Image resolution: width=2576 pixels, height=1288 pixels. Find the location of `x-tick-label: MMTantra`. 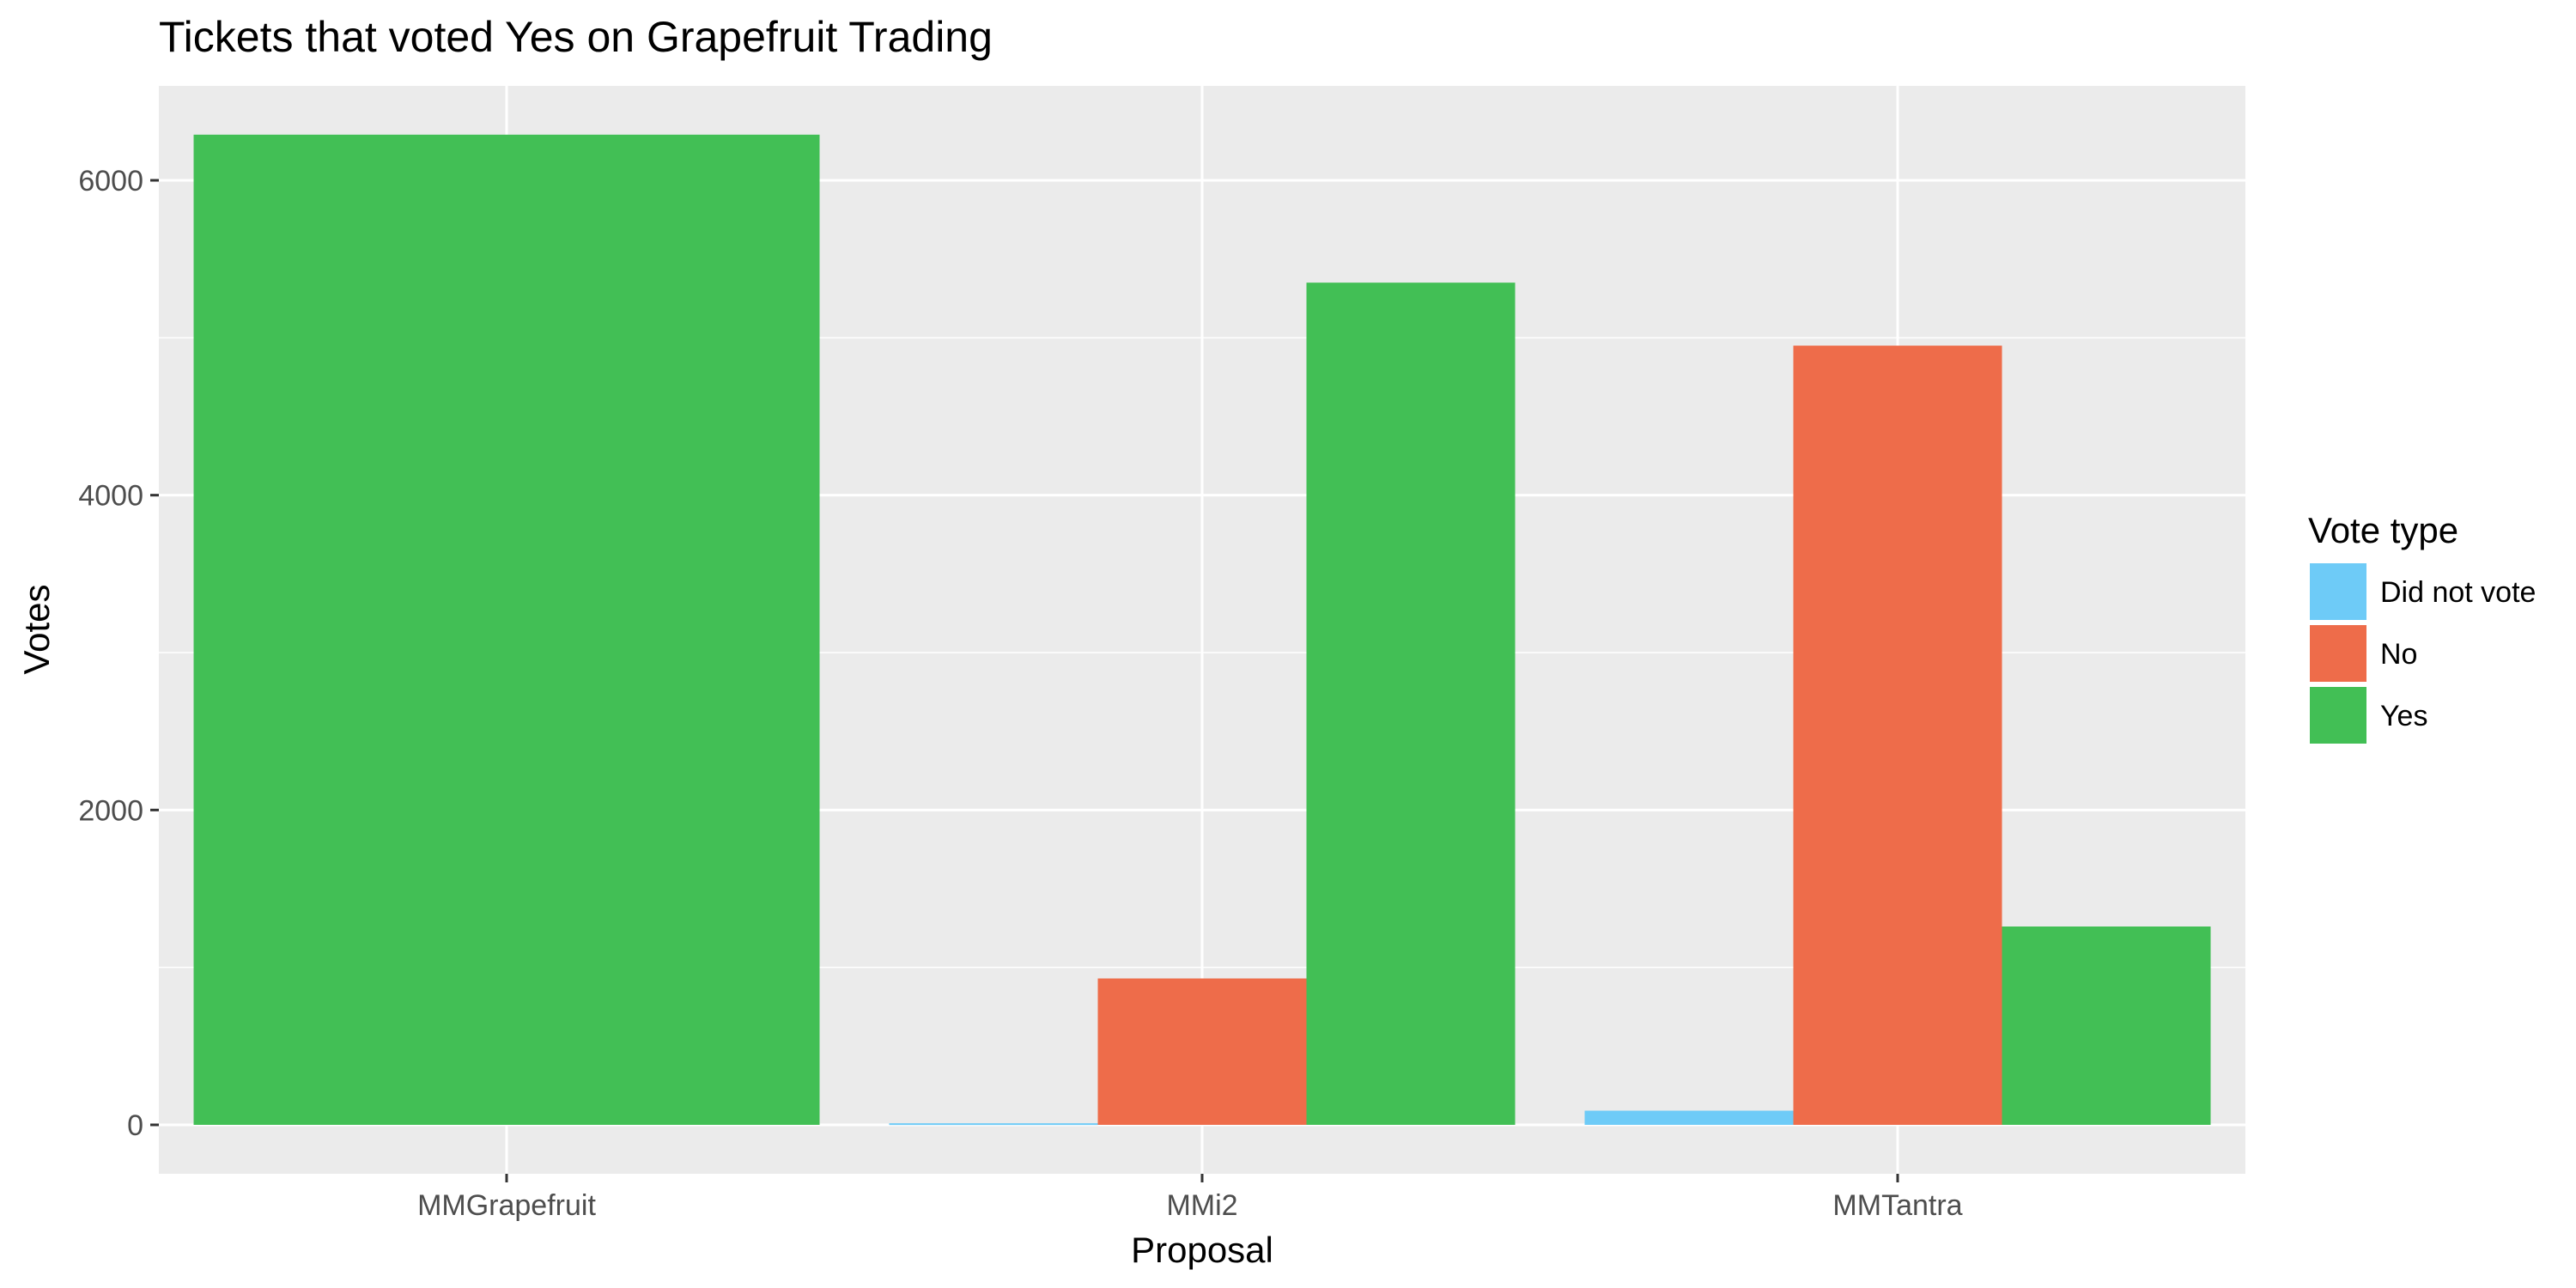

x-tick-label: MMTantra is located at coordinates (1897, 1206).